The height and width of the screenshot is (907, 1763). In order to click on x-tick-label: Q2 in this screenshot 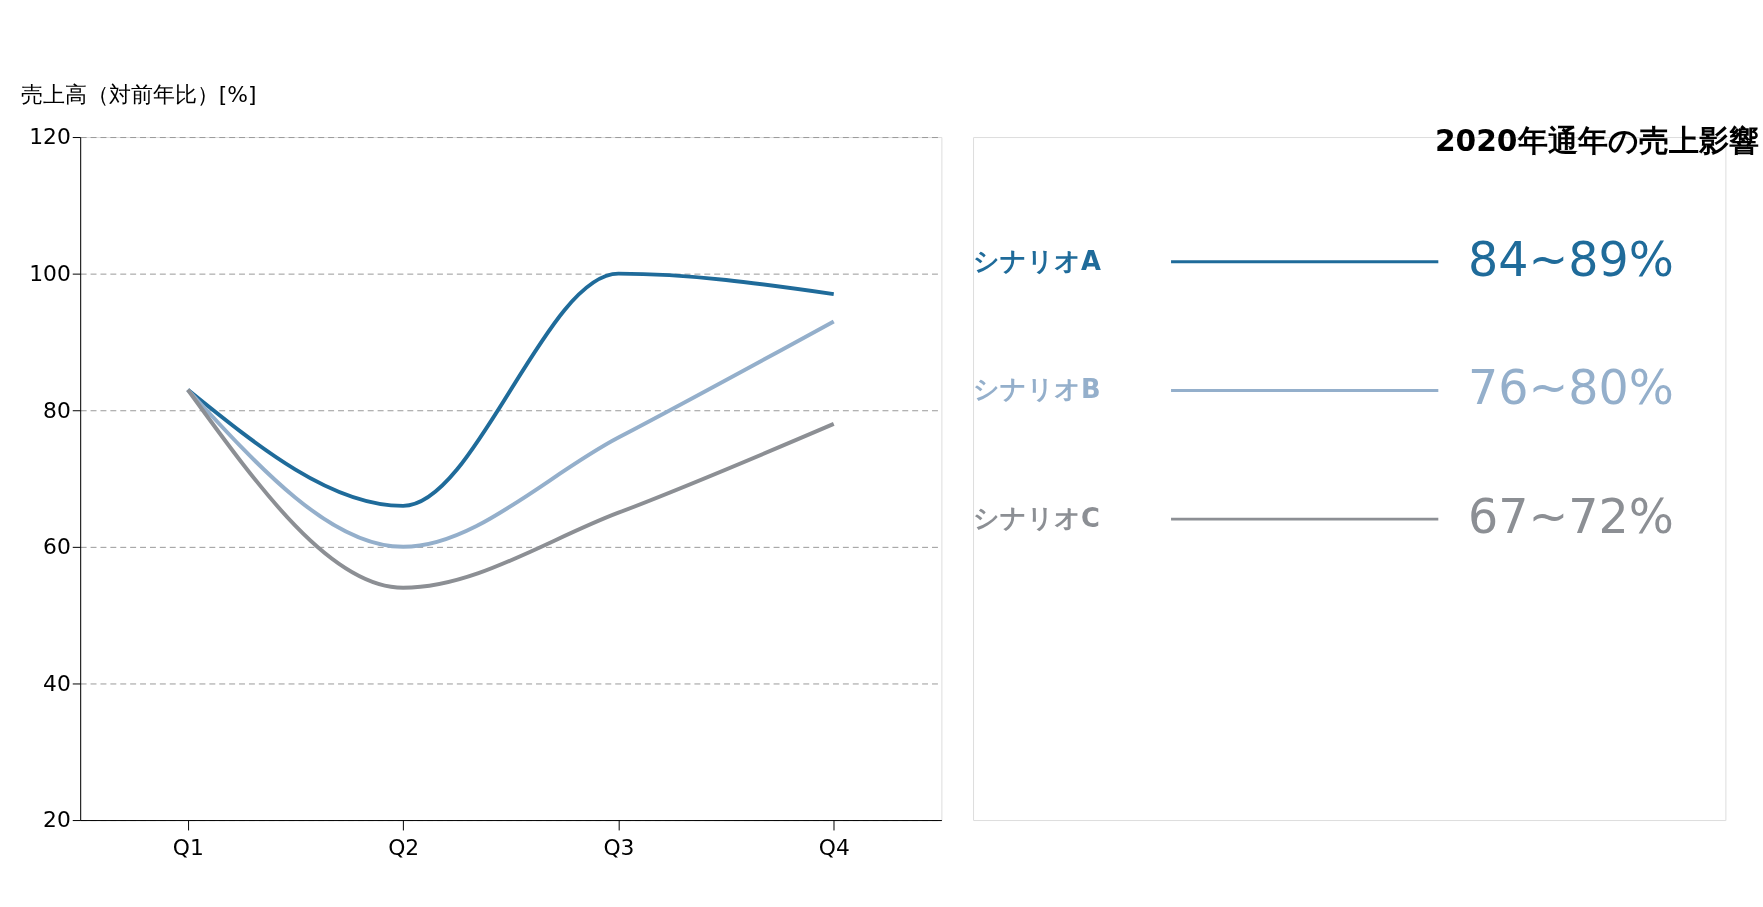, I will do `click(404, 848)`.